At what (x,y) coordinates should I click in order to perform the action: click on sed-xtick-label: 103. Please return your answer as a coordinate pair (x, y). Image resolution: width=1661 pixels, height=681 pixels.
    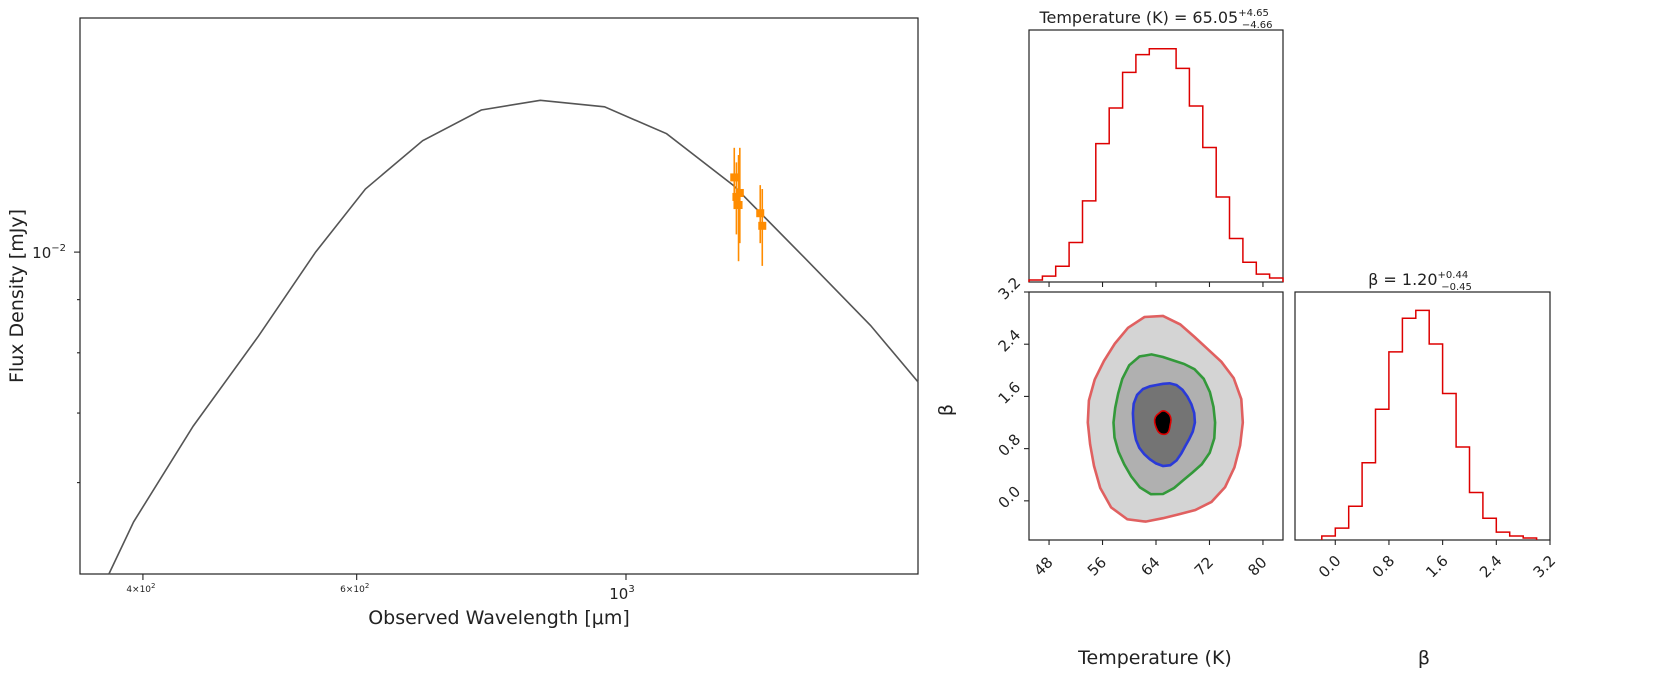
    Looking at the image, I should click on (621, 593).